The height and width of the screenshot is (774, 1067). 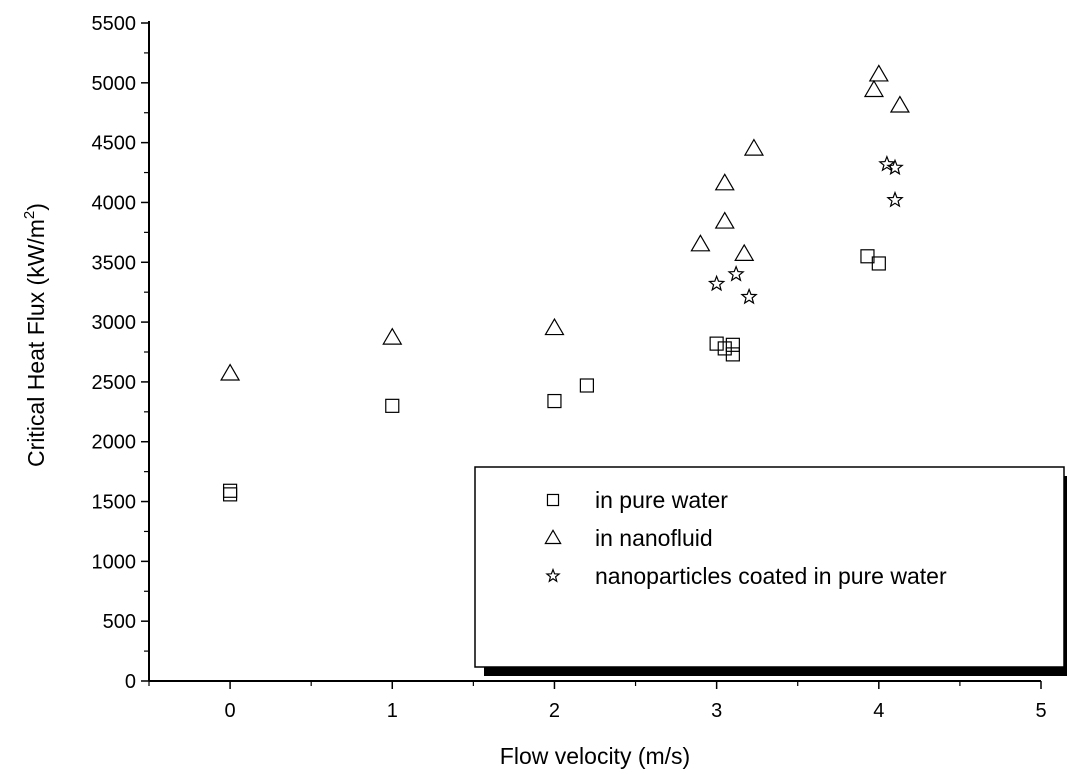 What do you see at coordinates (1040, 711) in the screenshot?
I see `x-tick-label: 5` at bounding box center [1040, 711].